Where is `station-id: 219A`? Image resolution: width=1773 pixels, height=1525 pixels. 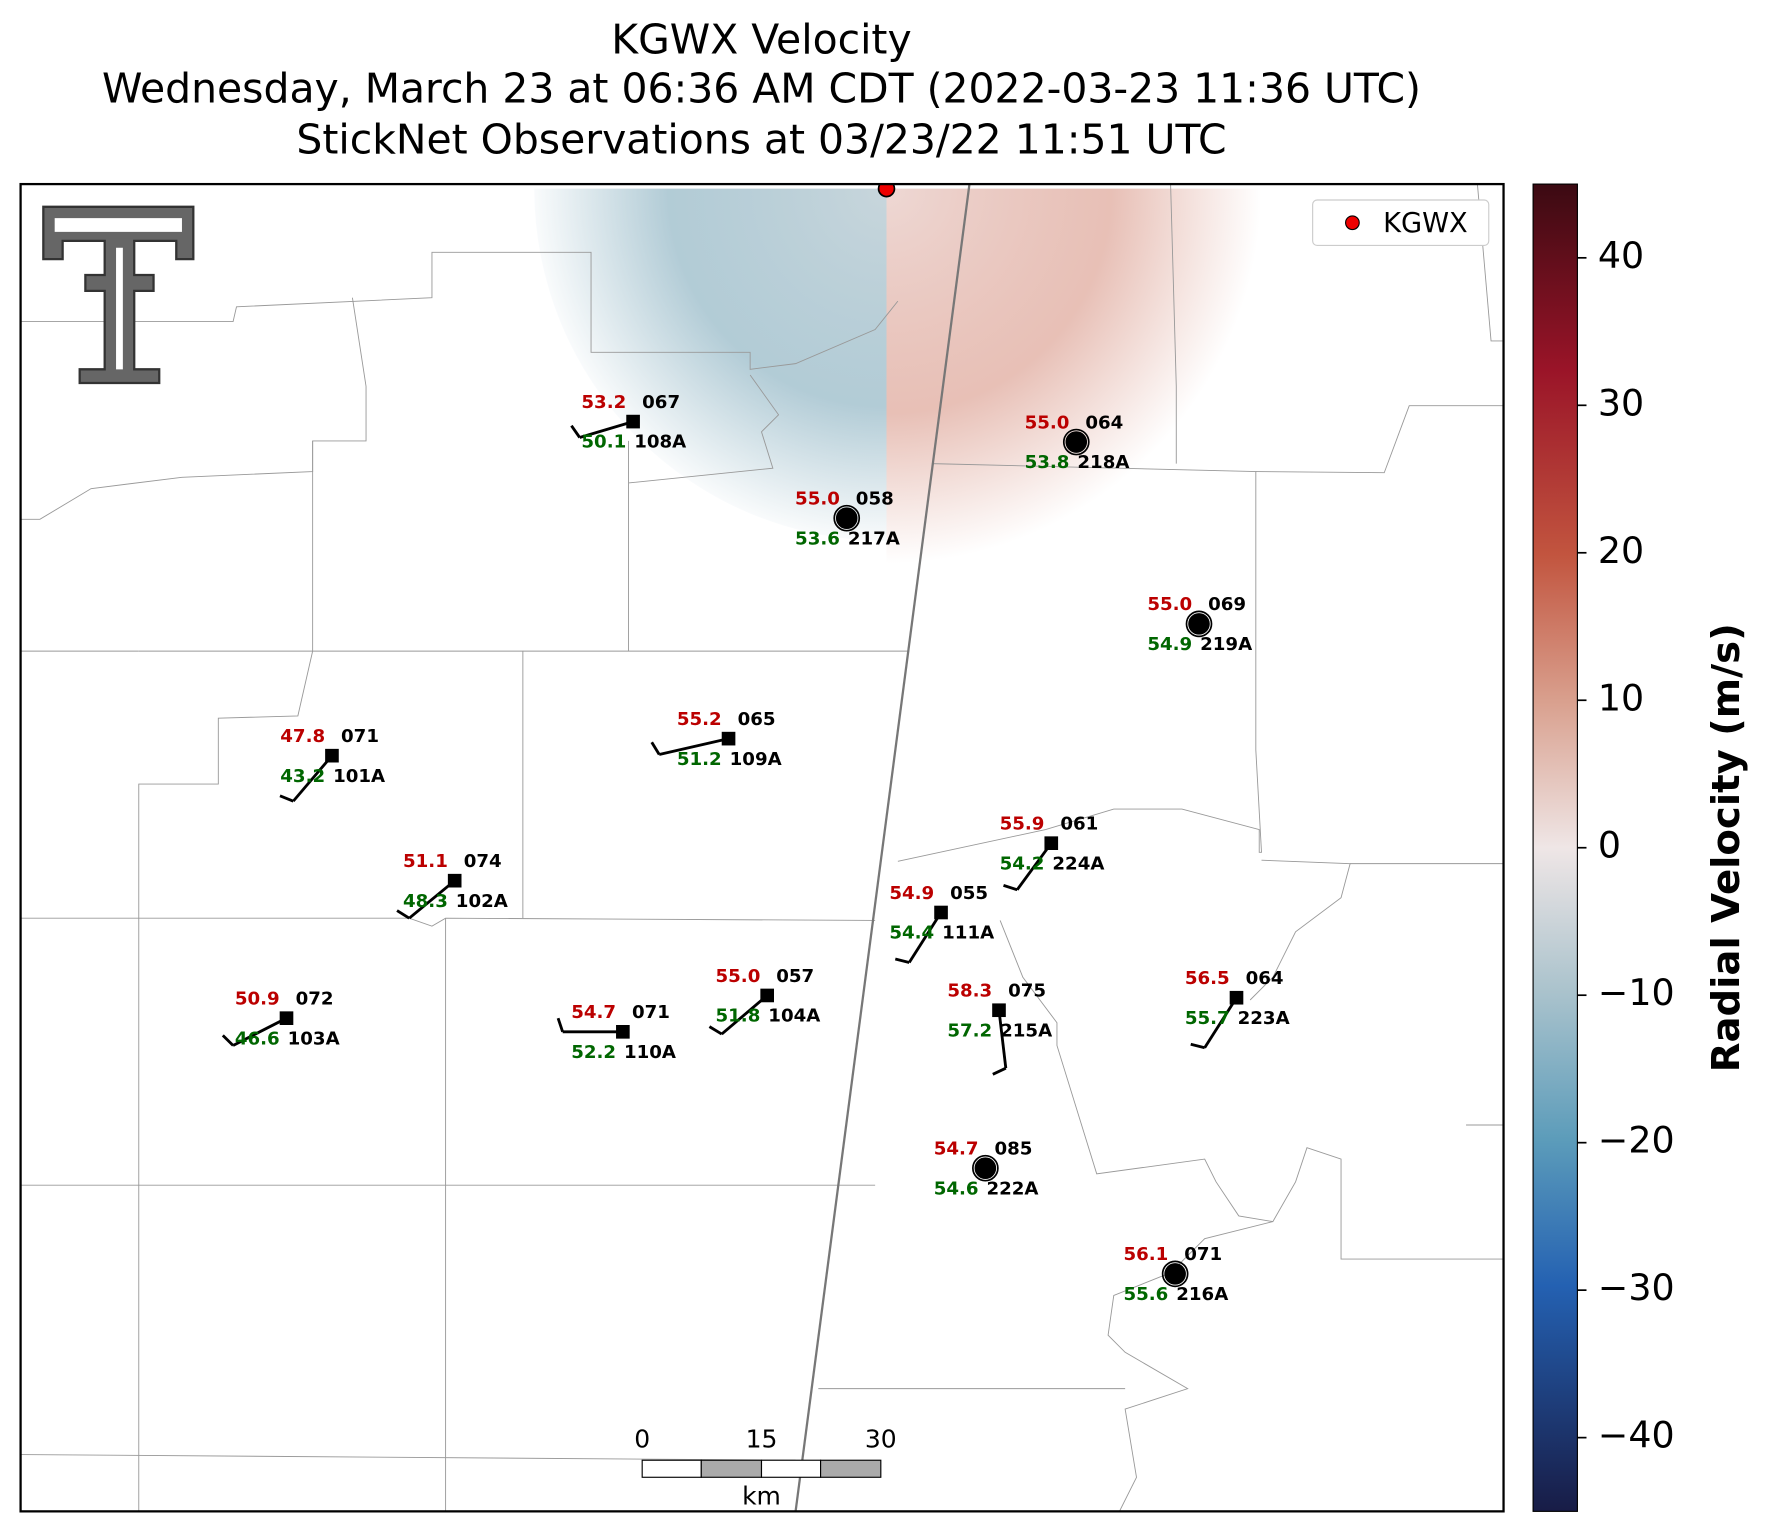
station-id: 219A is located at coordinates (1226, 644).